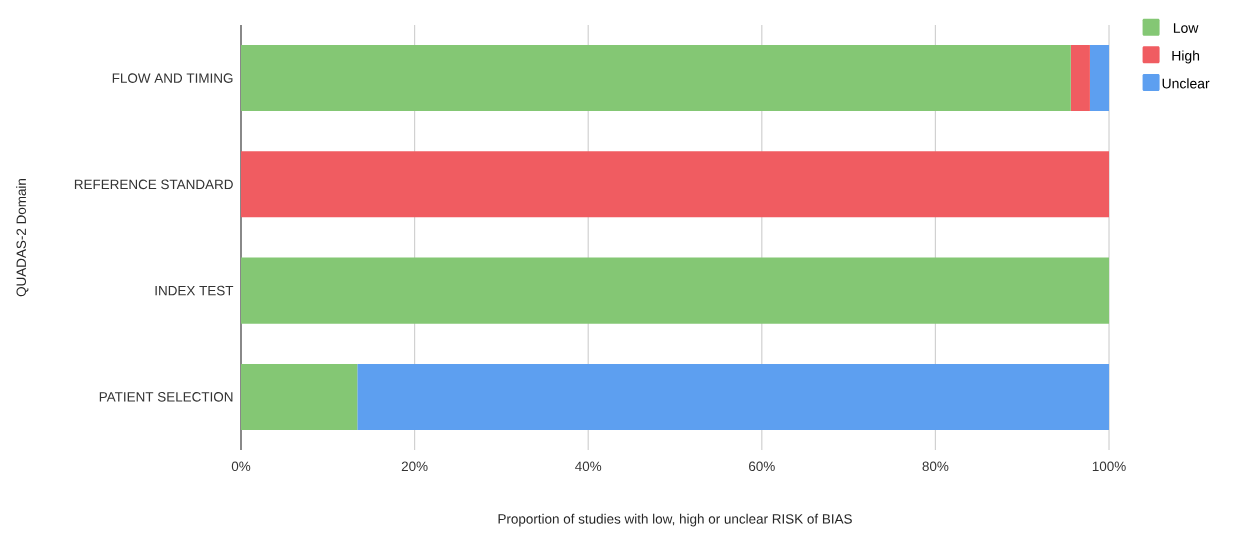 The image size is (1238, 535). I want to click on legend-label: Unclear, so click(1186, 83).